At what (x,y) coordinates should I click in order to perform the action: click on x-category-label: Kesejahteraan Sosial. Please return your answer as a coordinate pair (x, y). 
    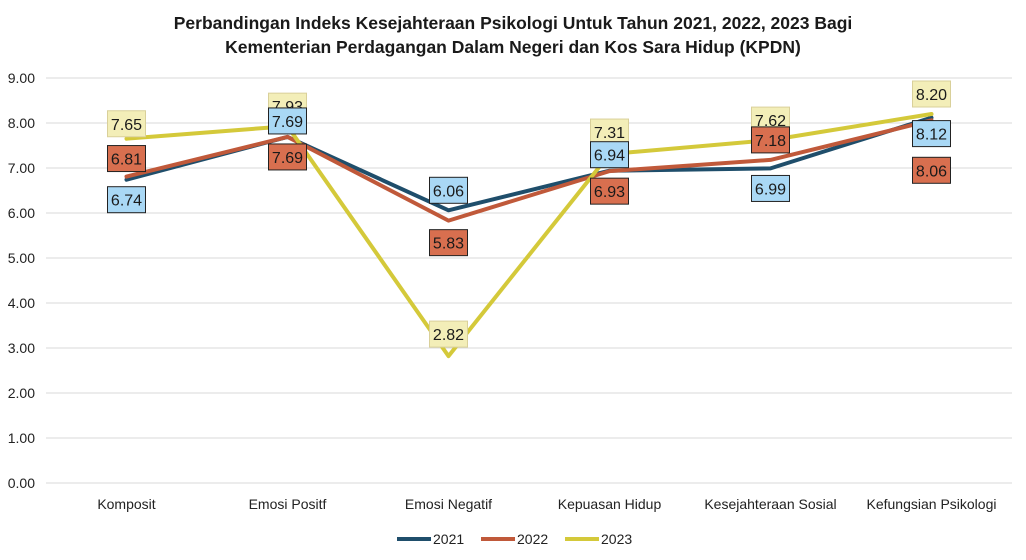
    Looking at the image, I should click on (770, 504).